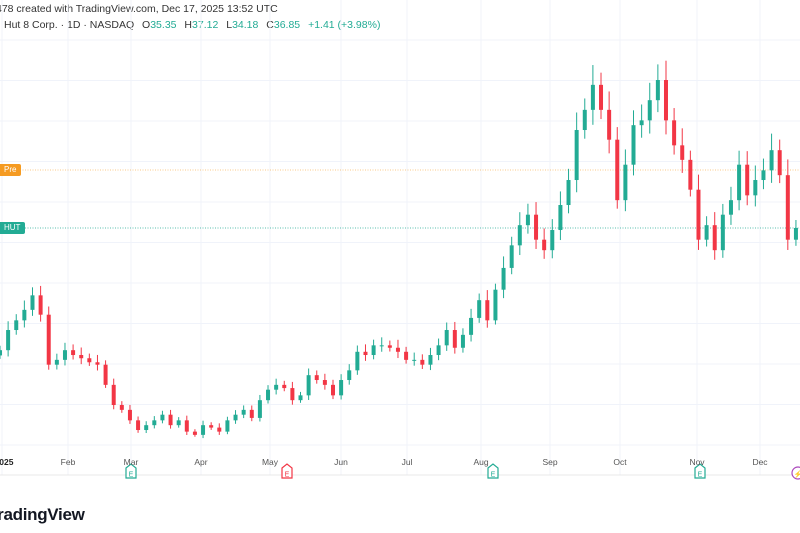 Image resolution: width=800 pixels, height=533 pixels. Describe the element at coordinates (550, 462) in the screenshot. I see `x-tick-label: Sep` at that location.